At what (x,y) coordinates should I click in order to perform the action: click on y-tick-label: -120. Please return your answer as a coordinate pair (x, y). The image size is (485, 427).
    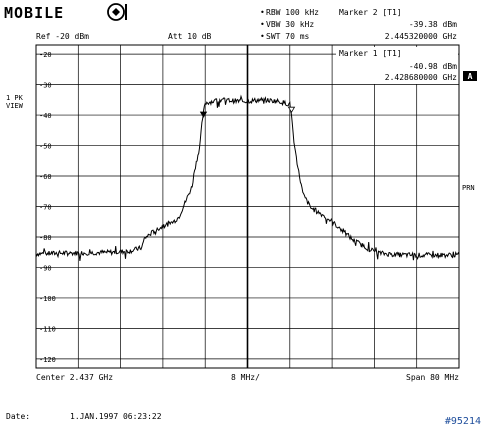
    Looking at the image, I should click on (47, 360).